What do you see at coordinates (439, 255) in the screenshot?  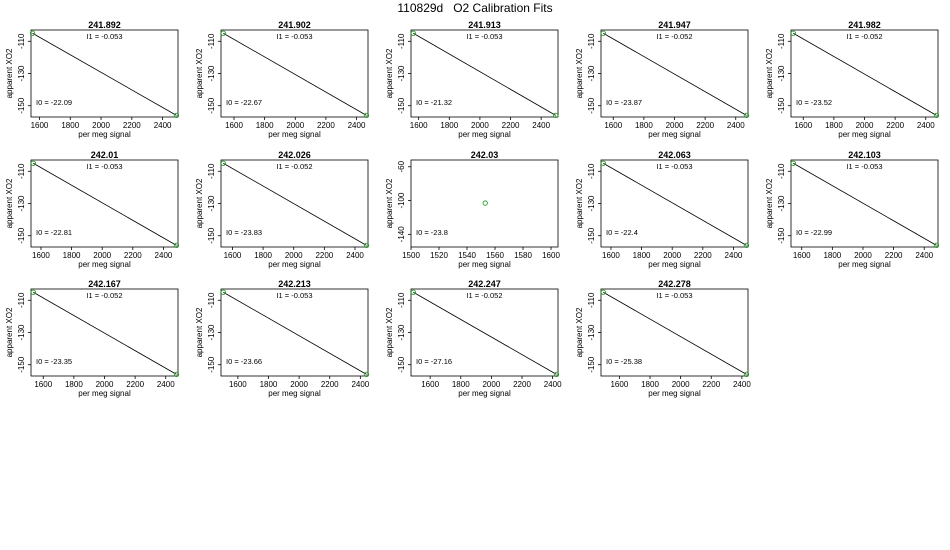 I see `x-tick-label: 1520` at bounding box center [439, 255].